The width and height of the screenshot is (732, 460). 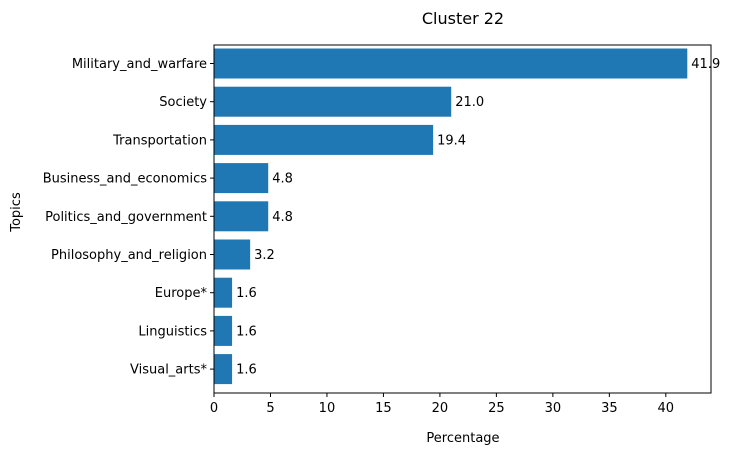 I want to click on x-tick-label: 40, so click(x=666, y=408).